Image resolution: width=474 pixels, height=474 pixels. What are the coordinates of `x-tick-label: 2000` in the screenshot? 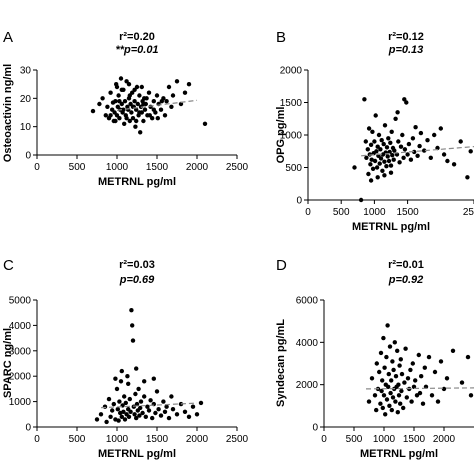 It's located at (197, 167).